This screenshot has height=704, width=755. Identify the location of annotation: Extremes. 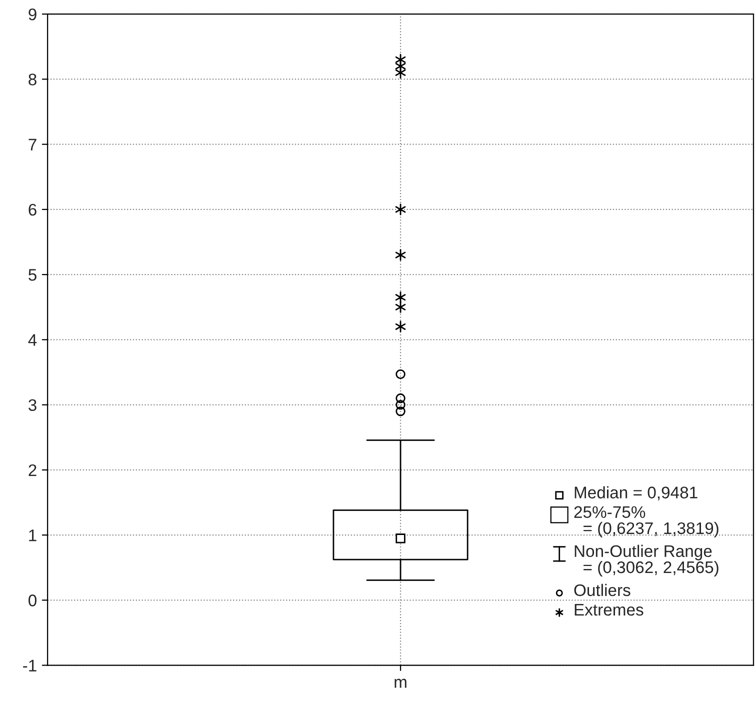
(609, 610).